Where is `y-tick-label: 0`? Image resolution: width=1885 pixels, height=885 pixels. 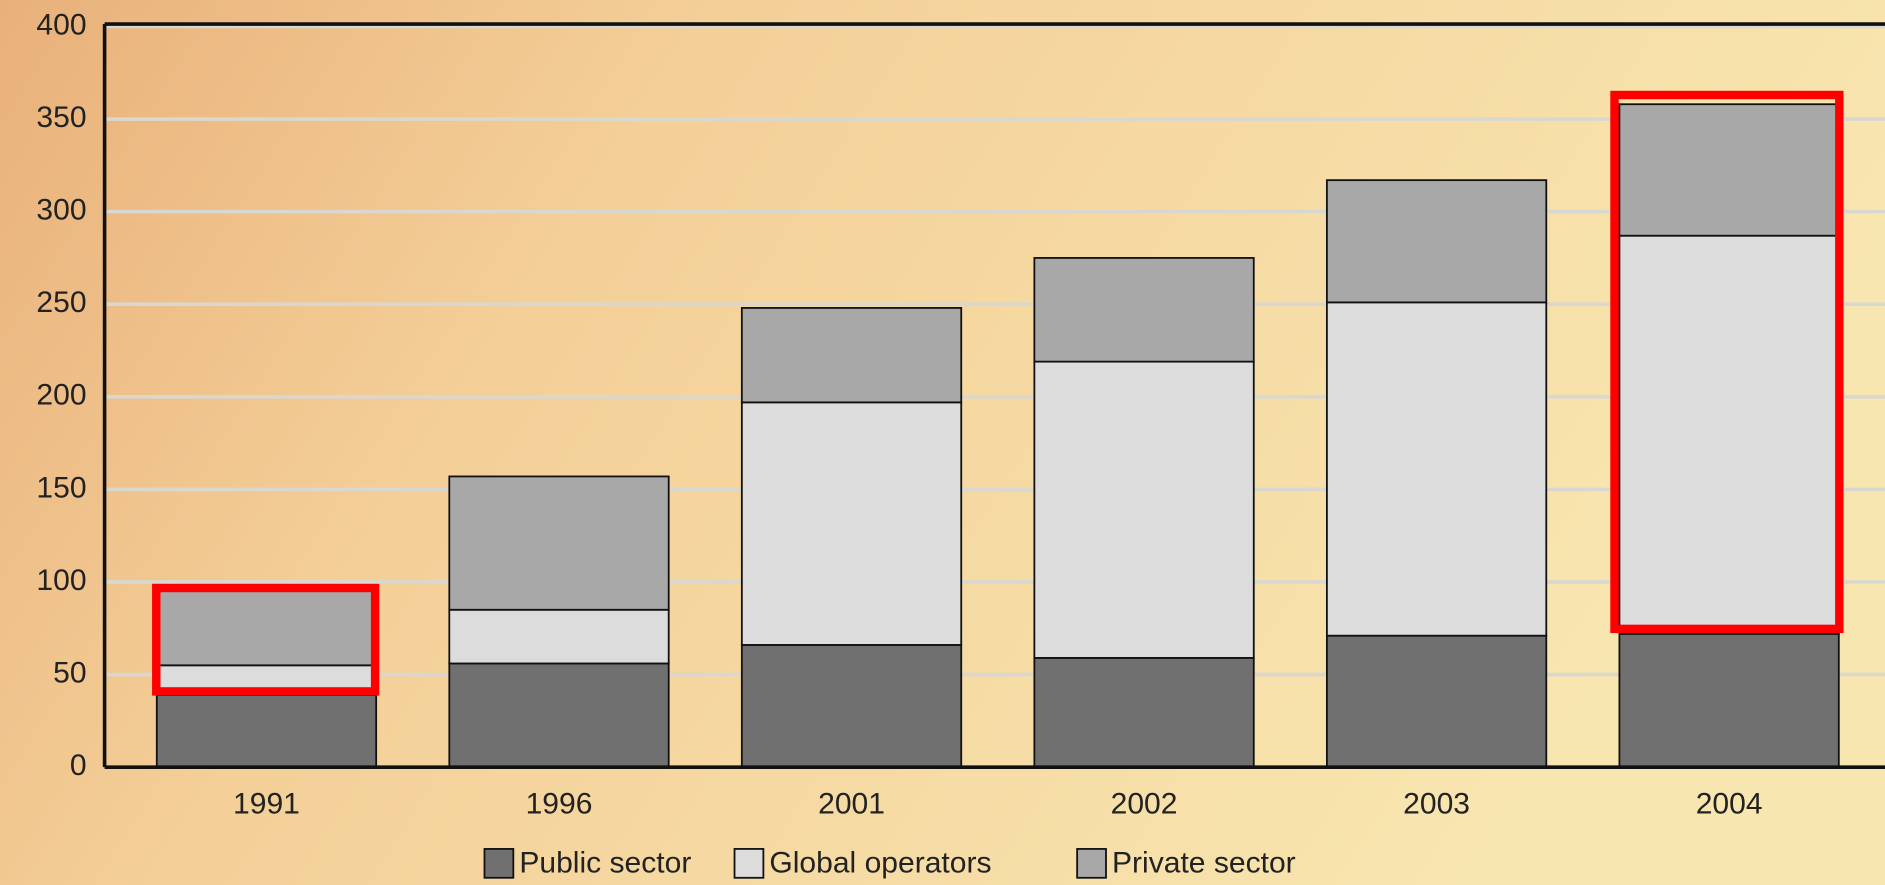 y-tick-label: 0 is located at coordinates (78, 765).